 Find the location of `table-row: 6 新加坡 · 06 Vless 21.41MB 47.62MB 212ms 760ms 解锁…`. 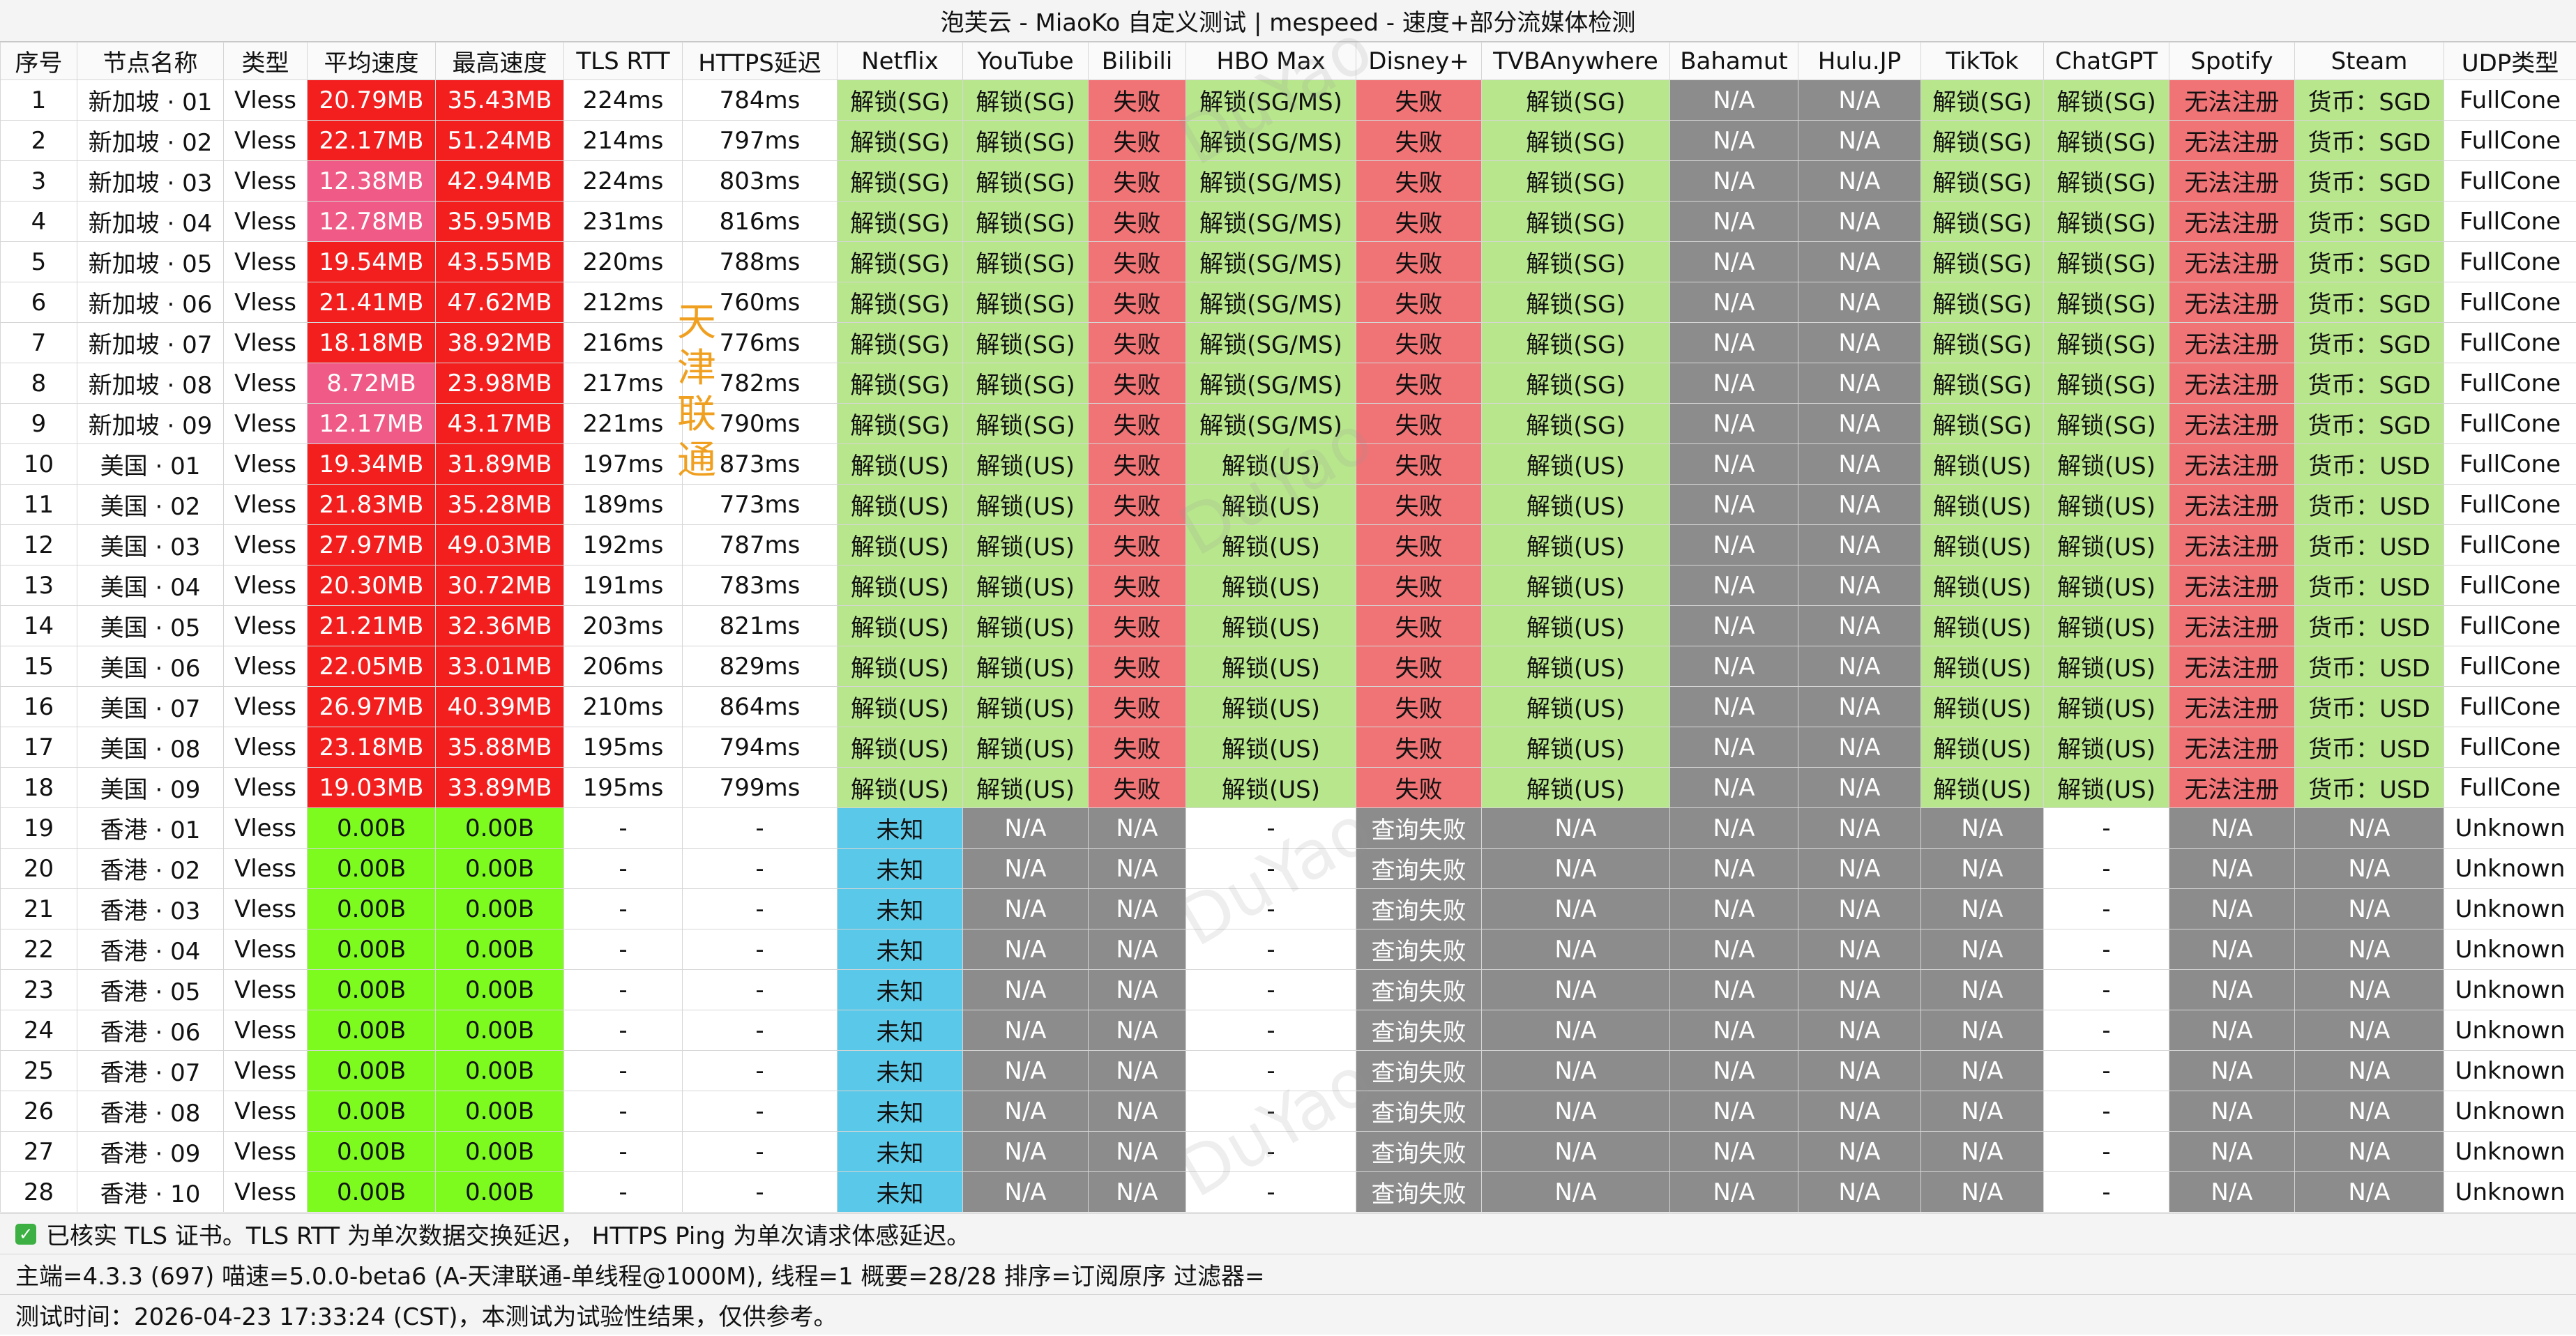

table-row: 6 新加坡 · 06 Vless 21.41MB 47.62MB 212ms 760ms 解锁… is located at coordinates (1288, 302).